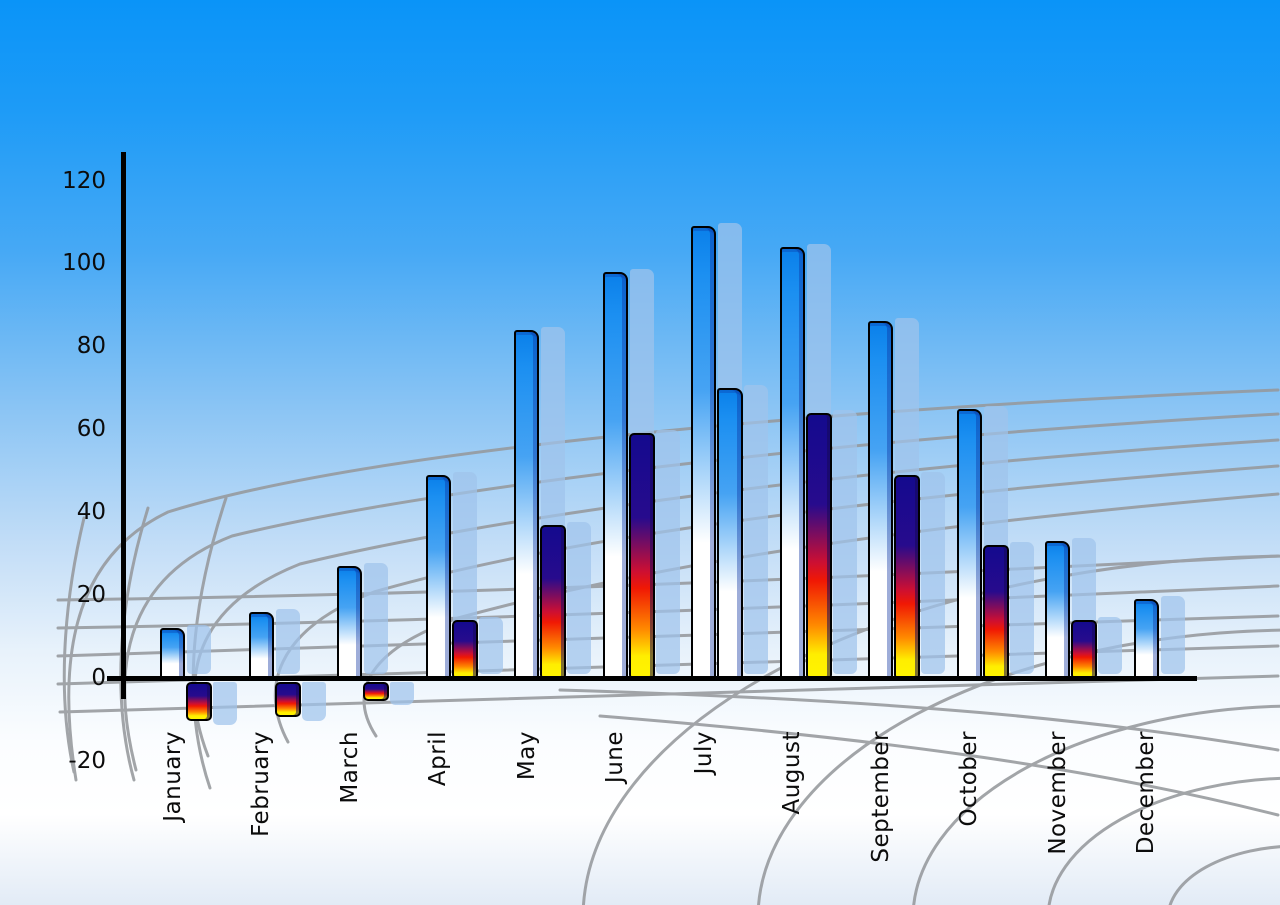 Image resolution: width=1280 pixels, height=905 pixels. Describe the element at coordinates (438, 577) in the screenshot. I see `bar-april-series1` at that location.